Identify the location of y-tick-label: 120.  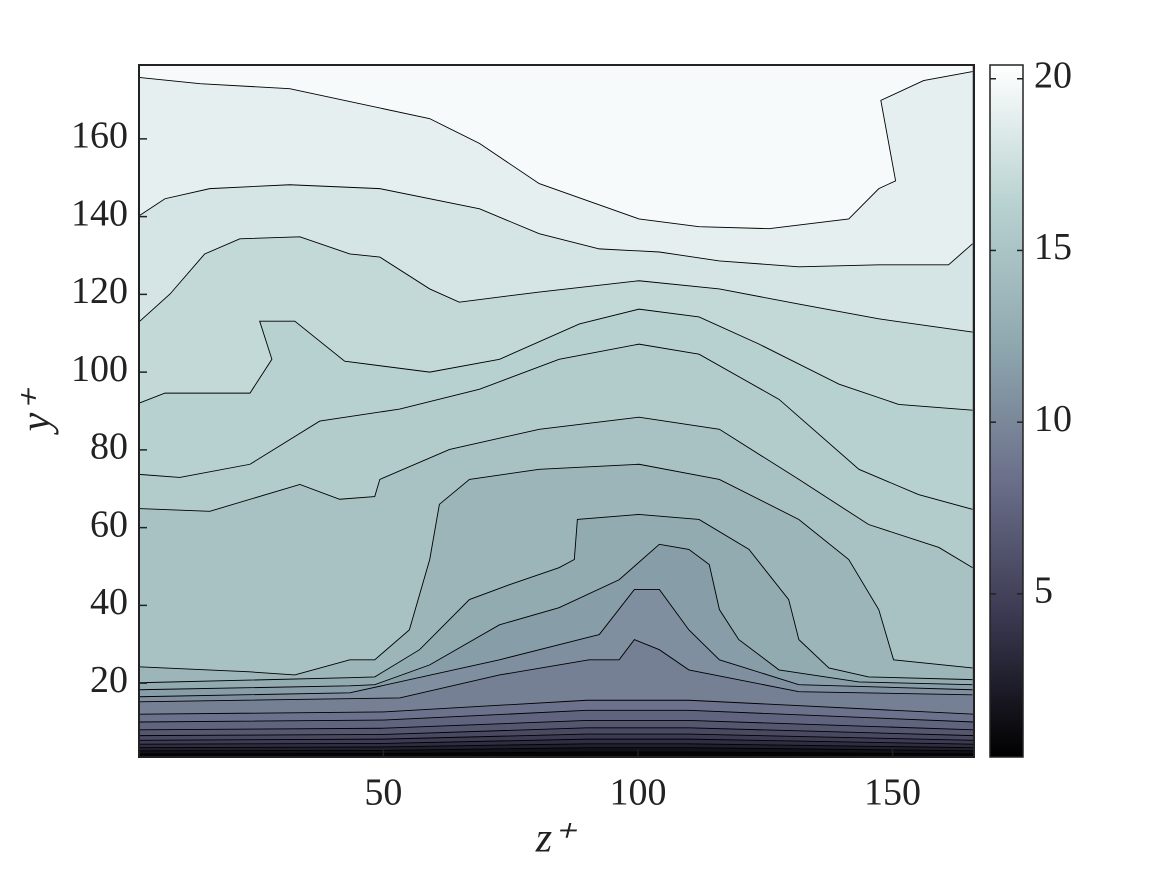
(99, 291).